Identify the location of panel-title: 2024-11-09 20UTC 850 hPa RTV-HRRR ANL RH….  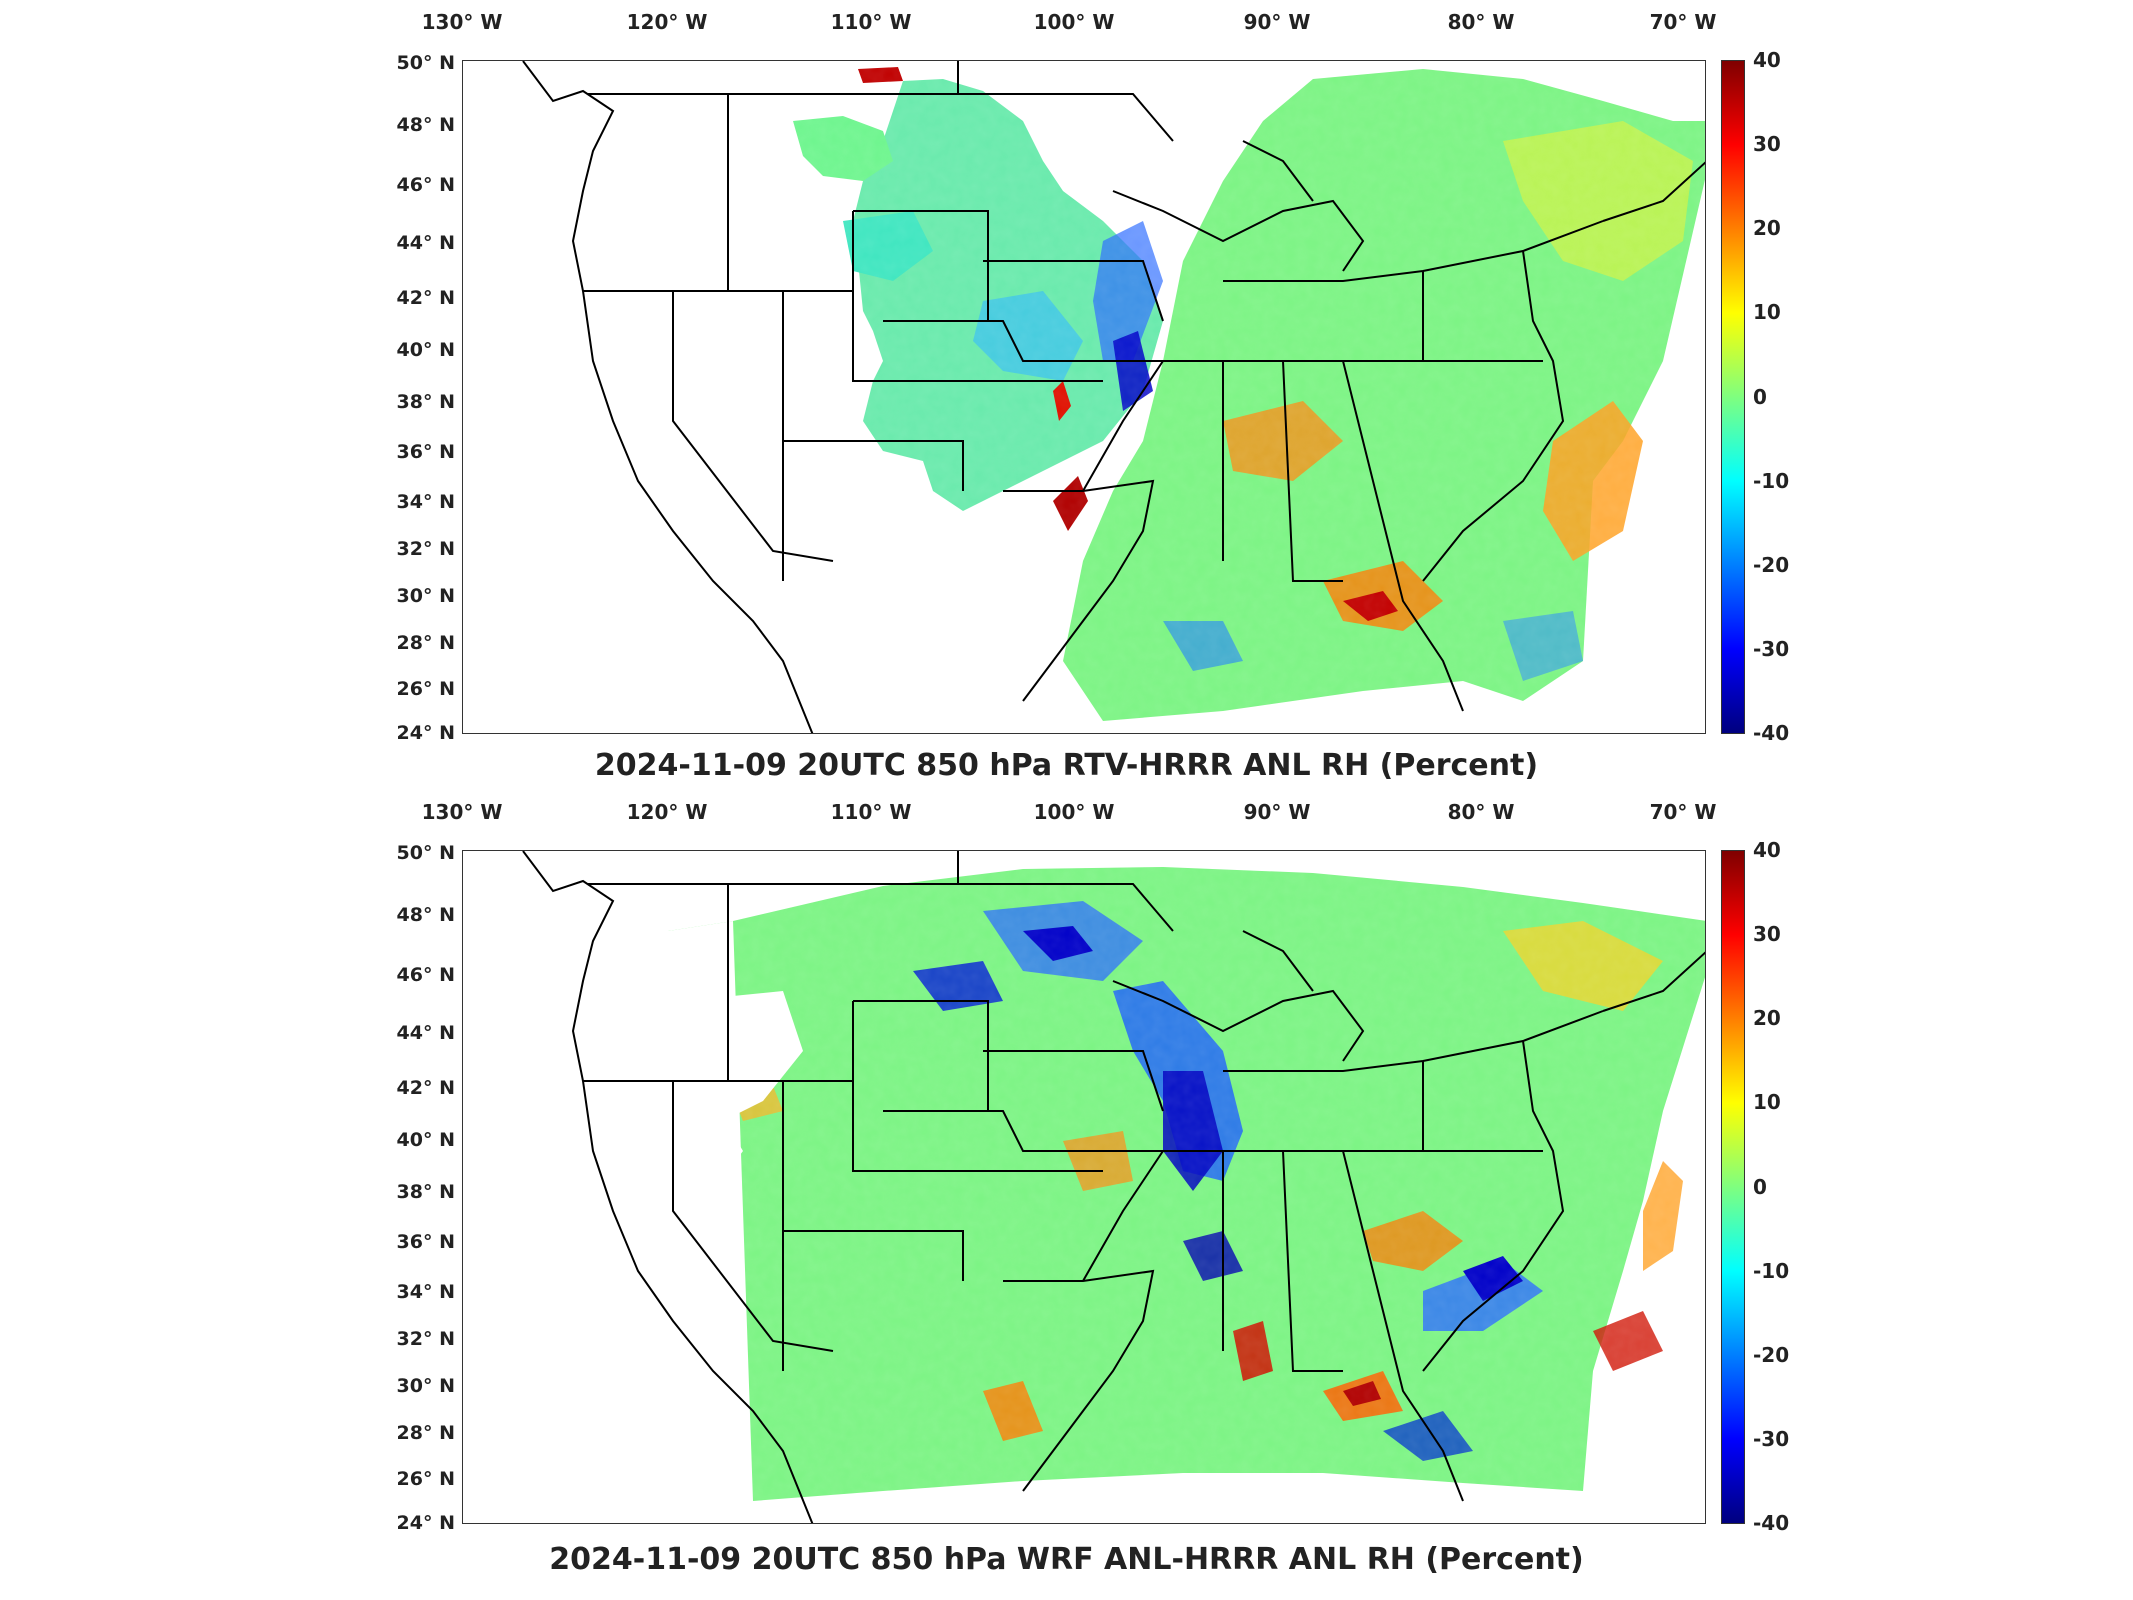
(1066, 765).